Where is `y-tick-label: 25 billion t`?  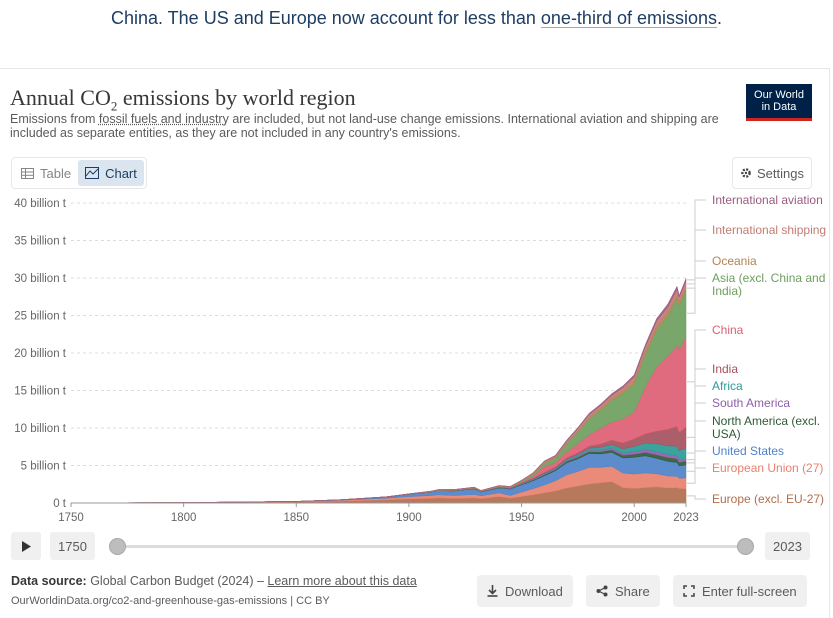 y-tick-label: 25 billion t is located at coordinates (40, 317).